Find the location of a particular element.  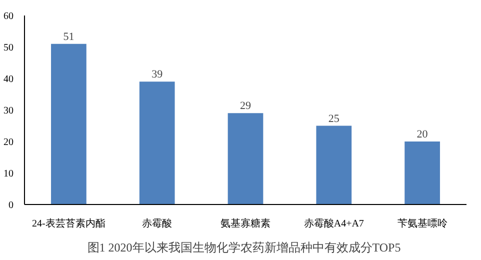

data-label: 51 is located at coordinates (68, 36).